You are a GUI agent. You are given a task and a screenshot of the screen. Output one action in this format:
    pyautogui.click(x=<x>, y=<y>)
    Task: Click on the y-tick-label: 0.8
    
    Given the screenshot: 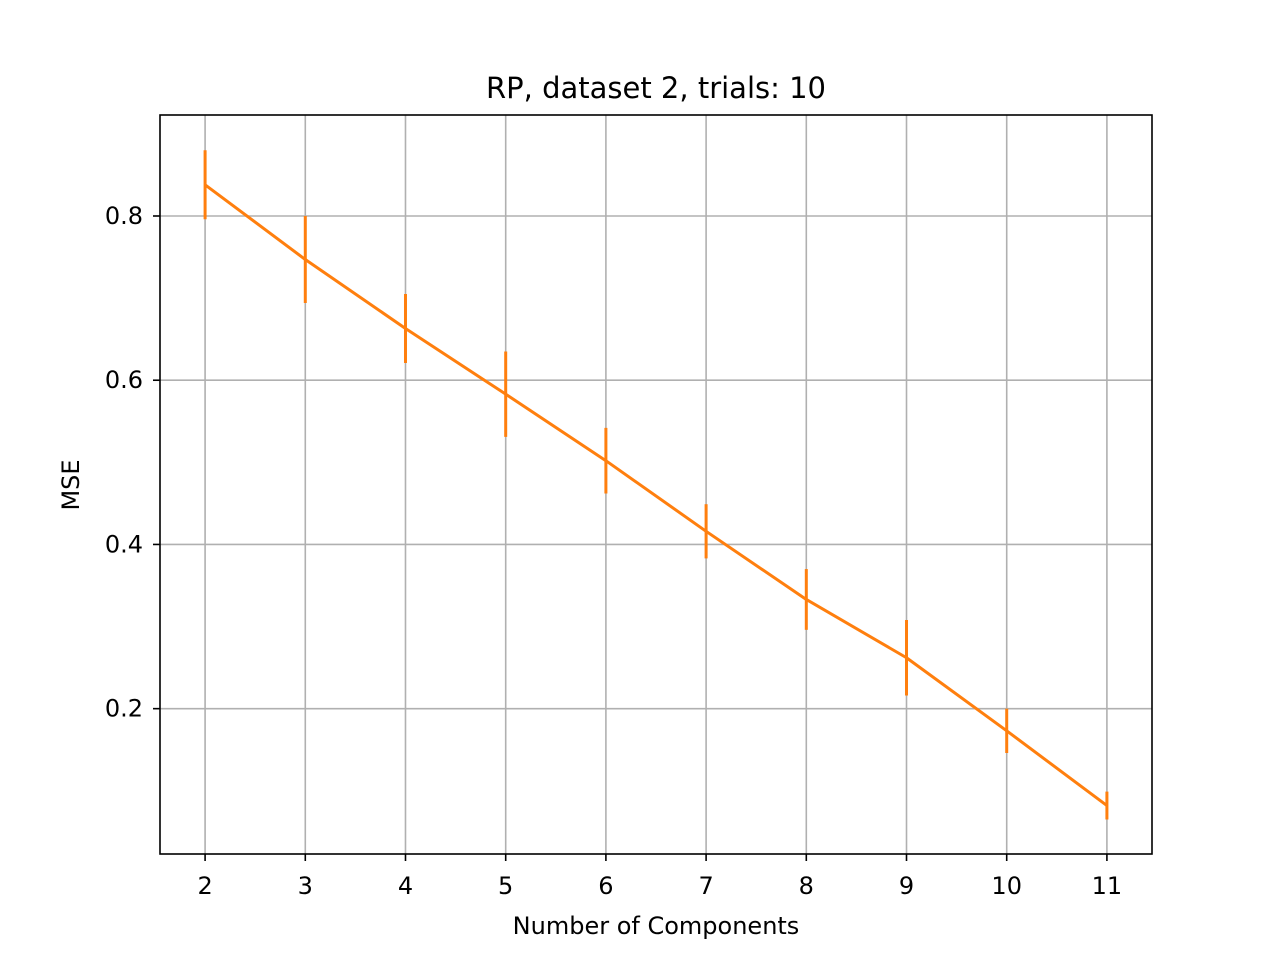 What is the action you would take?
    pyautogui.click(x=124, y=216)
    